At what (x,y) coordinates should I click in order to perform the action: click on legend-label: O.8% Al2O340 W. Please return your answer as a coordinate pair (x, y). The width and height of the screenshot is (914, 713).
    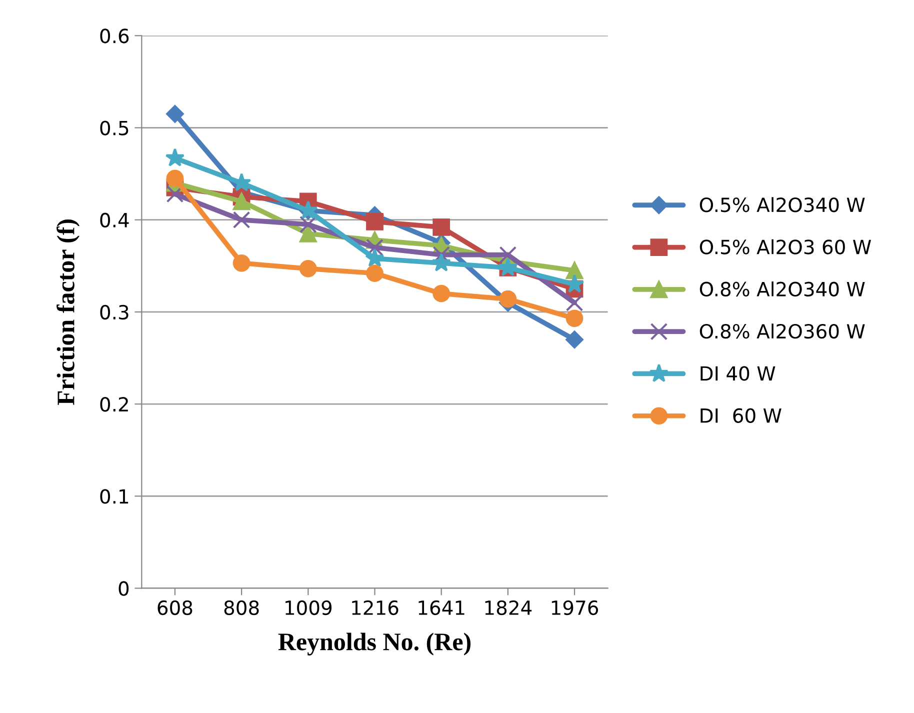
    Looking at the image, I should click on (782, 289).